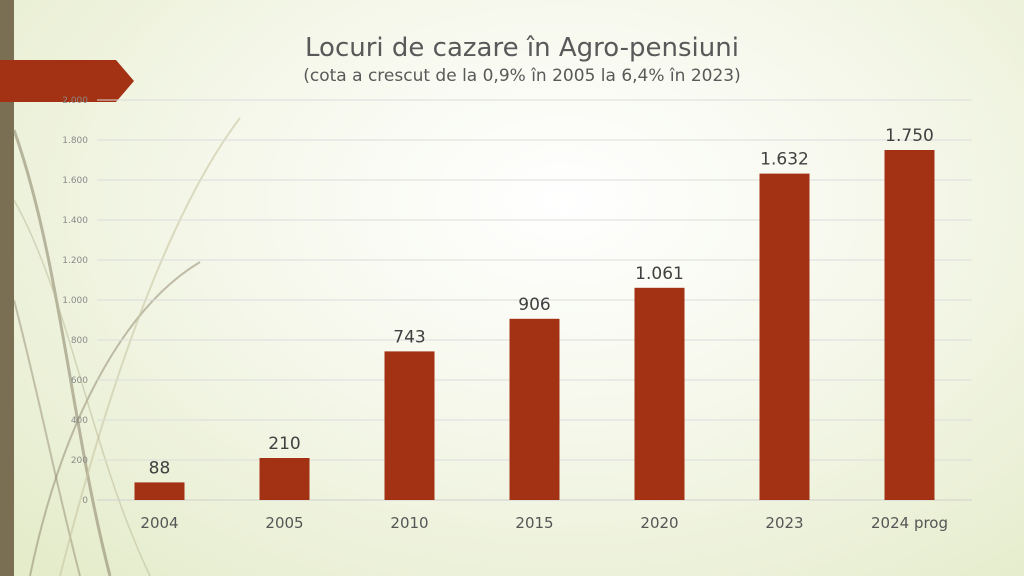  I want to click on y-tick-label: 1.600, so click(75, 181).